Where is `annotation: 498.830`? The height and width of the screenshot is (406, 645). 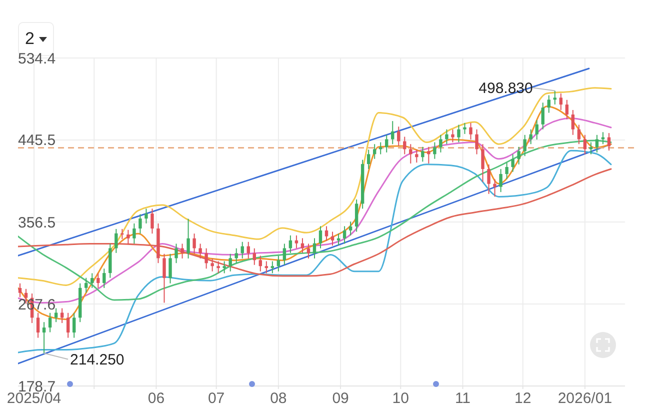
annotation: 498.830 is located at coordinates (505, 89).